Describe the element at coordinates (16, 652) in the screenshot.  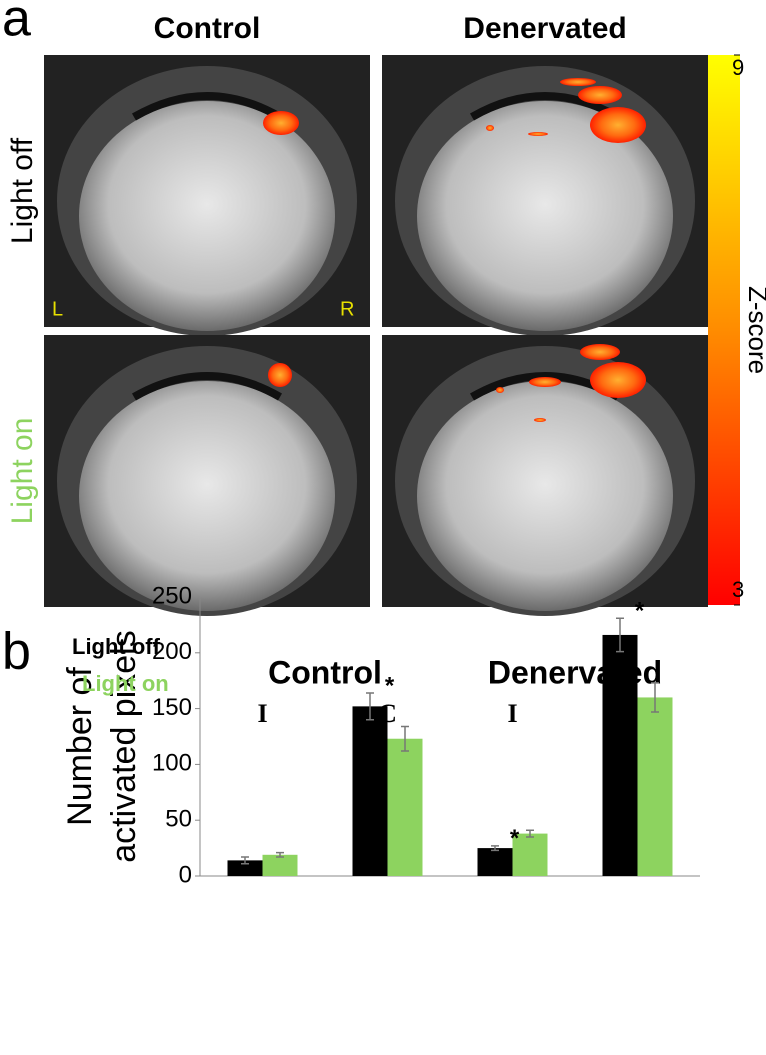
I see `panel-label: b` at that location.